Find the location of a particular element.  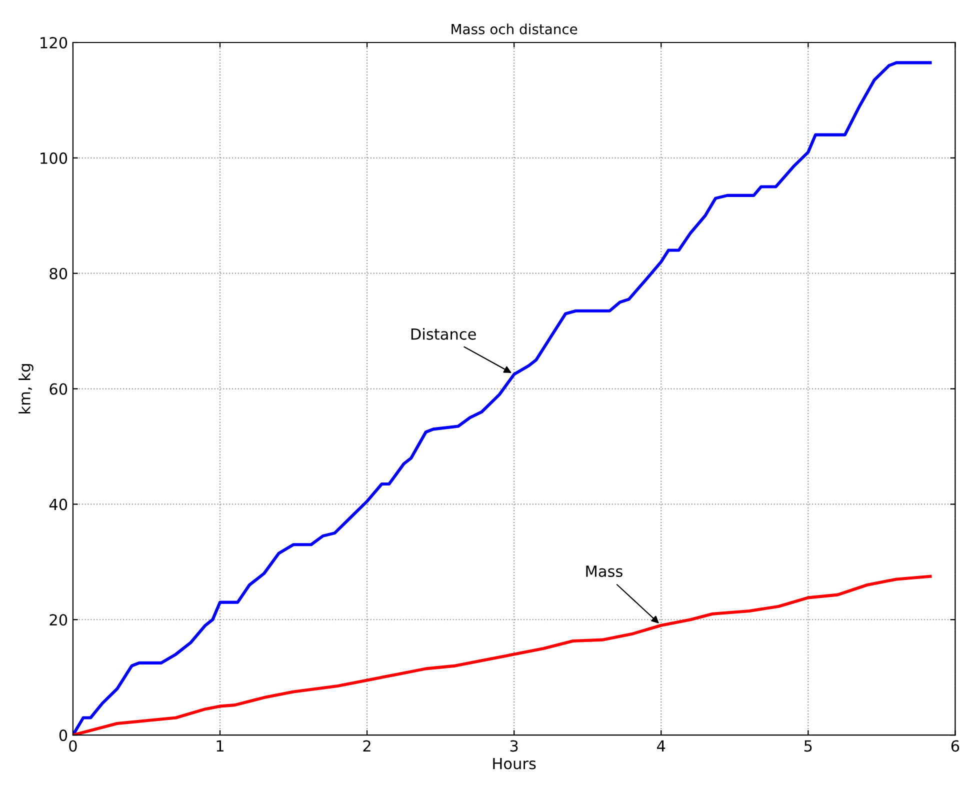

x-tick-label: 6 is located at coordinates (955, 746).